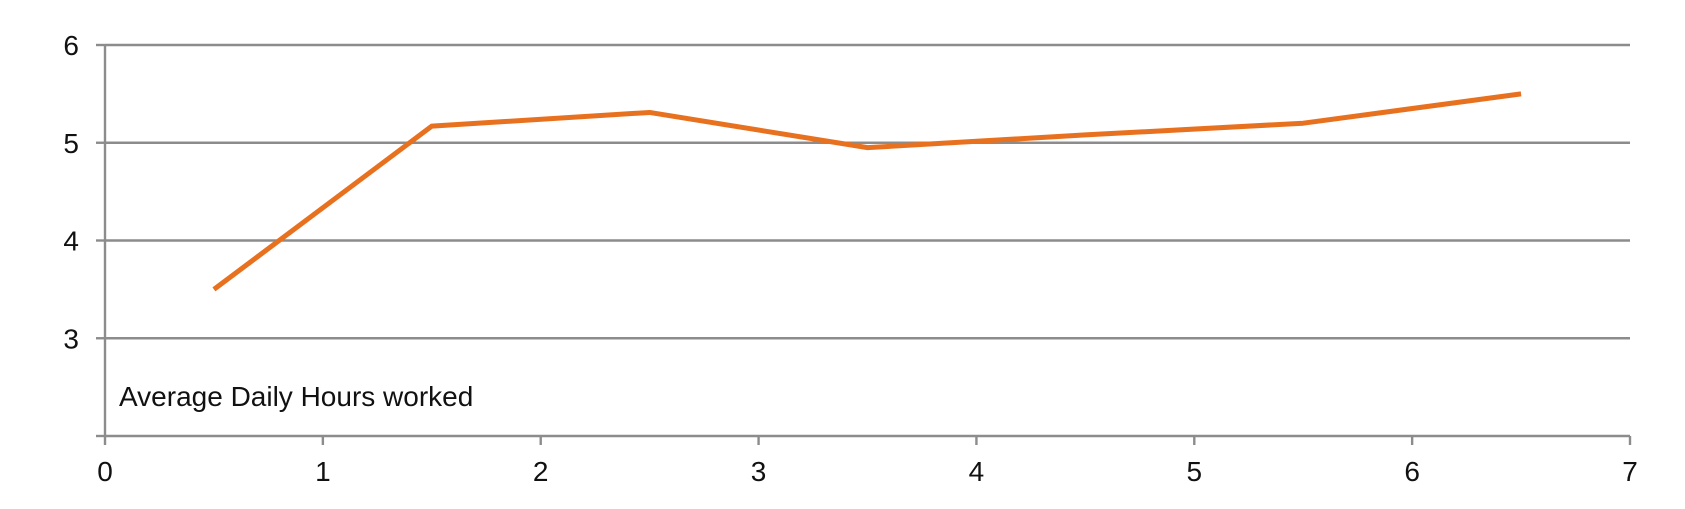  Describe the element at coordinates (759, 471) in the screenshot. I see `x-tick-label-3: 3` at that location.